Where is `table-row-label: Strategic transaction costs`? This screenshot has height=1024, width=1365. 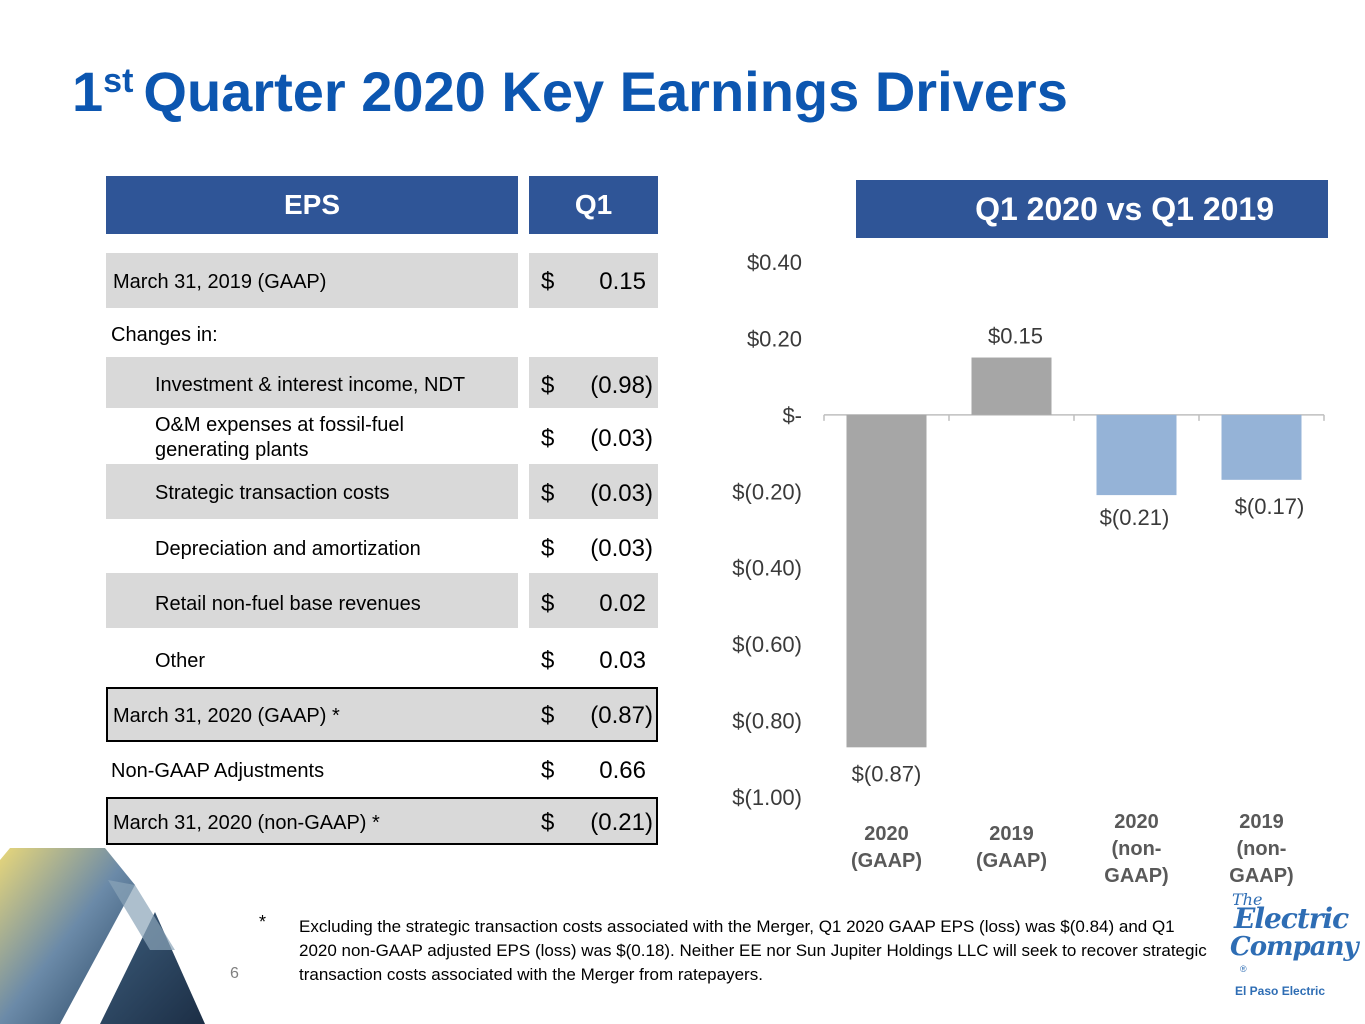
table-row-label: Strategic transaction costs is located at coordinates (272, 493).